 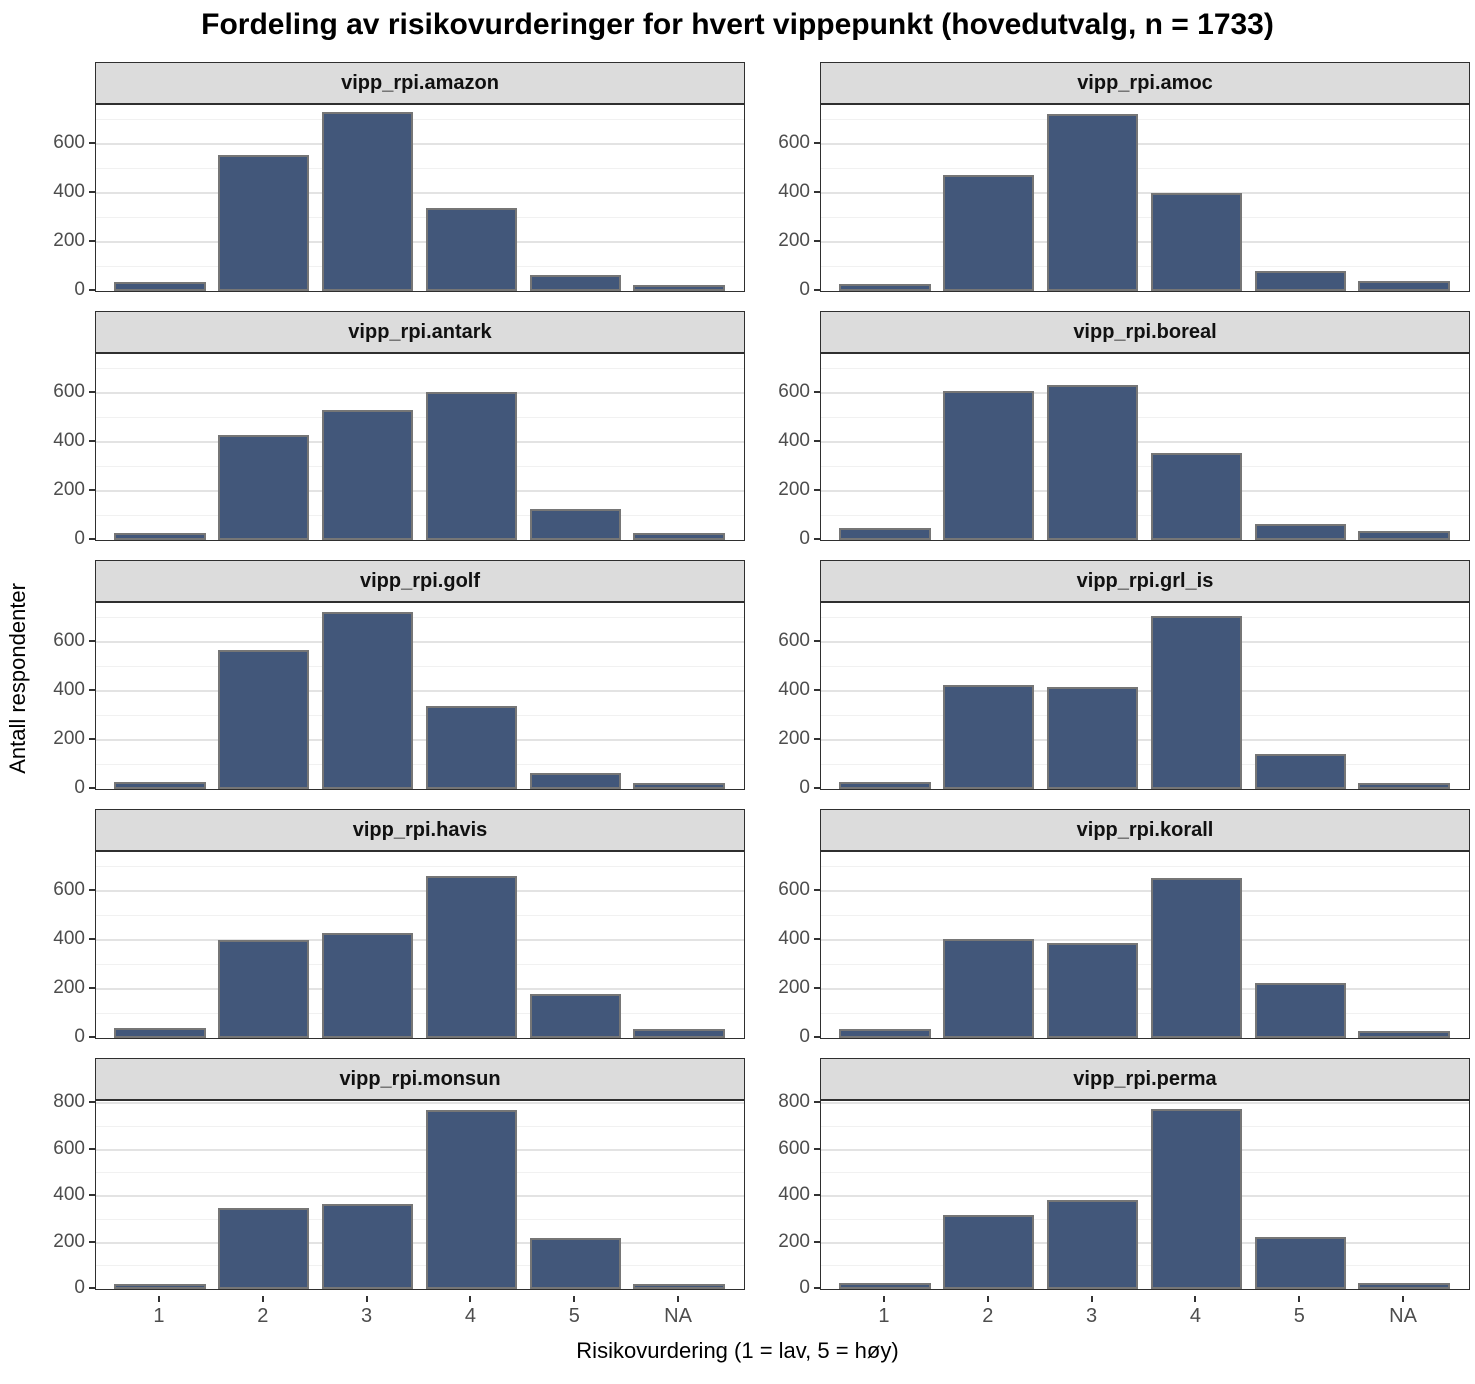 I want to click on x-axis-right-column: 1 2 3 4 5 NA, so click(x=1145, y=1314).